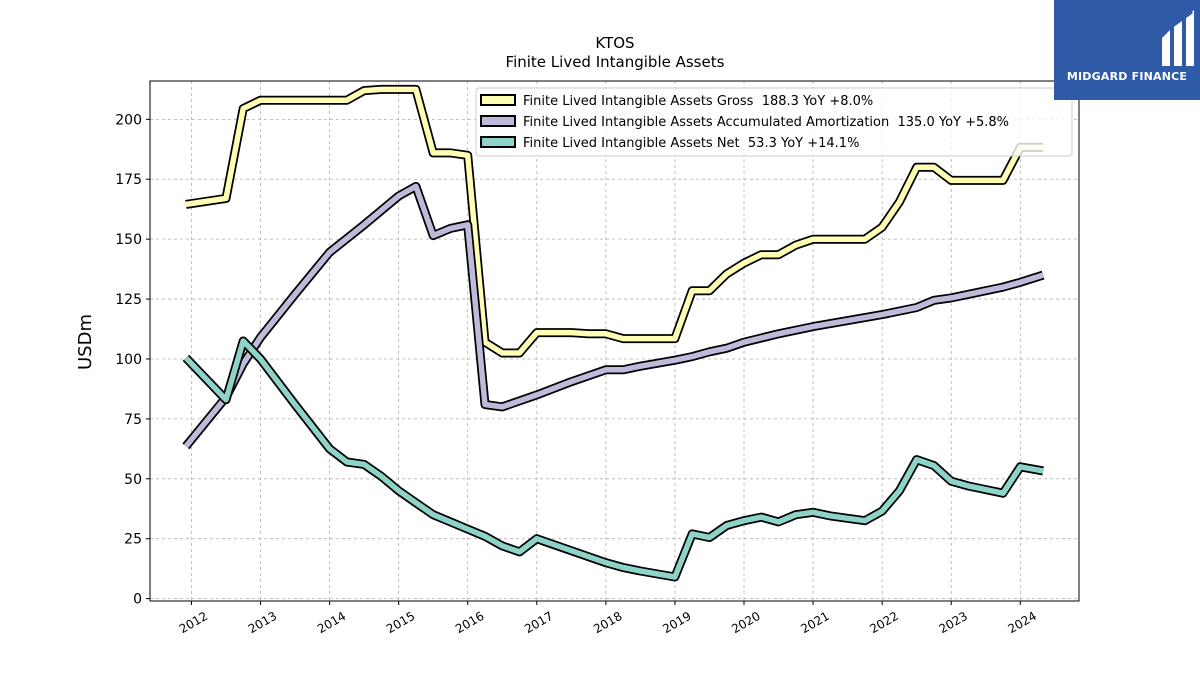 The image size is (1200, 675). What do you see at coordinates (133, 420) in the screenshot?
I see `y-tick-label: 75` at bounding box center [133, 420].